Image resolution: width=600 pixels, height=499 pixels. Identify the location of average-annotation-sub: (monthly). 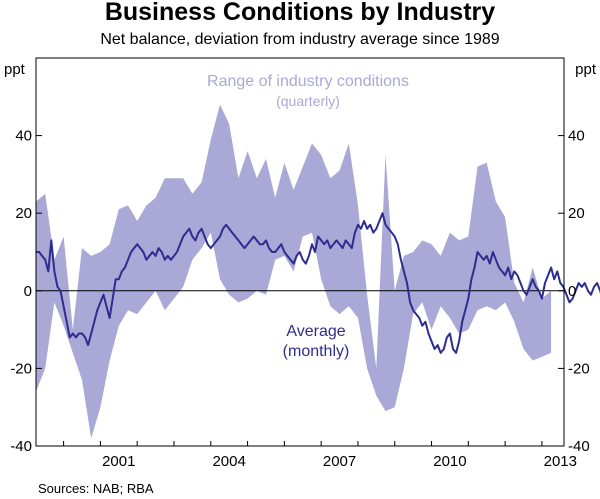
(316, 351).